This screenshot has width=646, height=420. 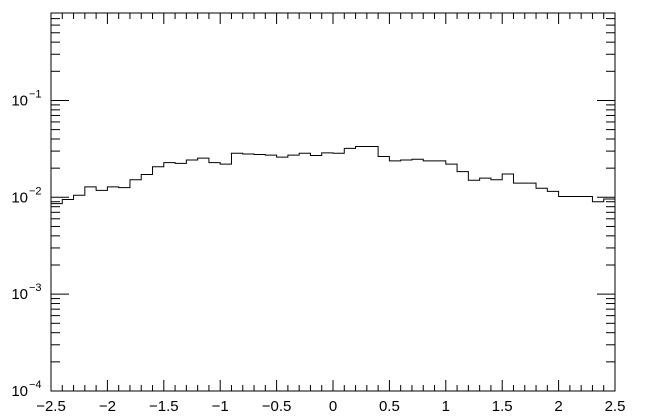 I want to click on histogram-line, so click(x=333, y=175).